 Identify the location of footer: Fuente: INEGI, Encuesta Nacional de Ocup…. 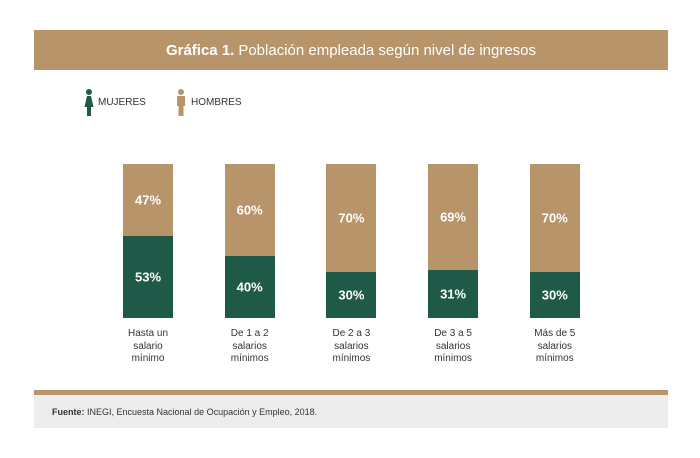
(351, 411).